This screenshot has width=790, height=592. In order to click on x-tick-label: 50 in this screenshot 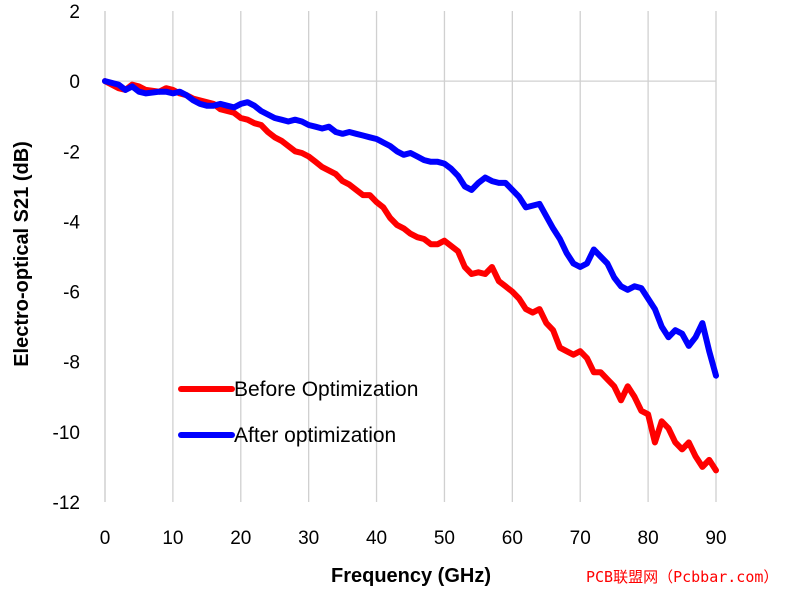, I will do `click(444, 538)`.